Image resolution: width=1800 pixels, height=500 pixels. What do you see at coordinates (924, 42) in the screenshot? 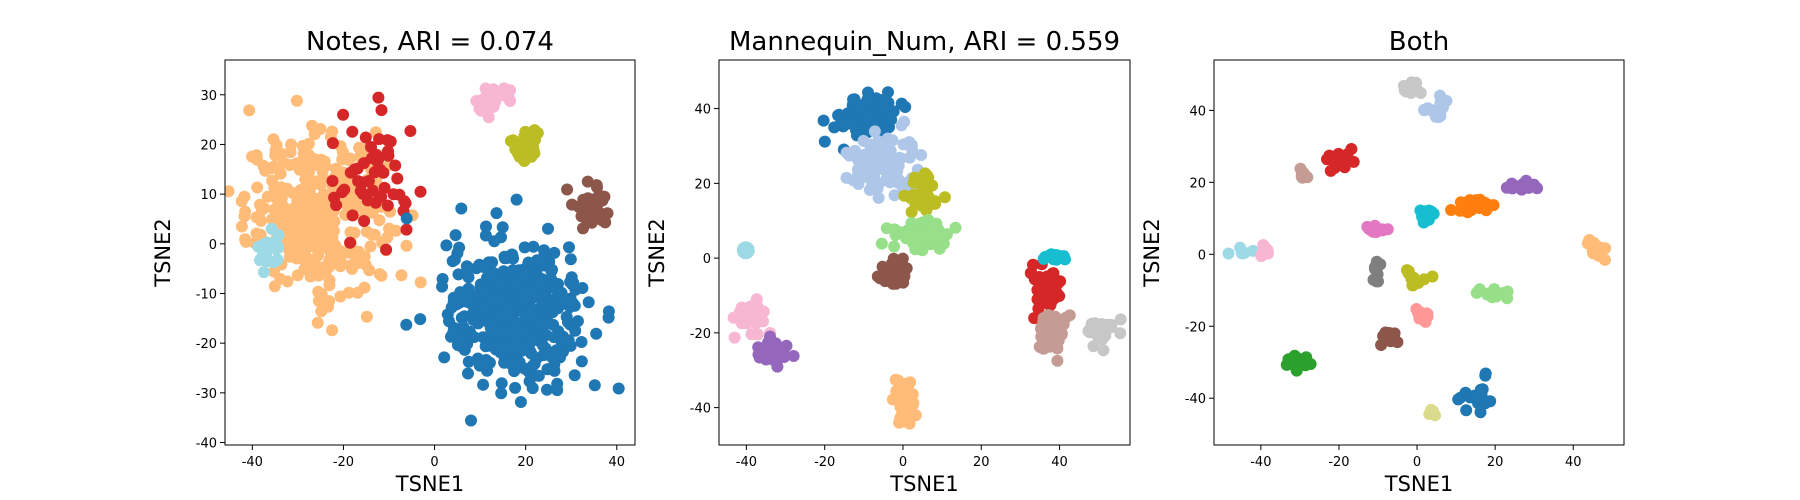
I see `chart-title: Mannequin_Num, ARI = 0.559` at bounding box center [924, 42].